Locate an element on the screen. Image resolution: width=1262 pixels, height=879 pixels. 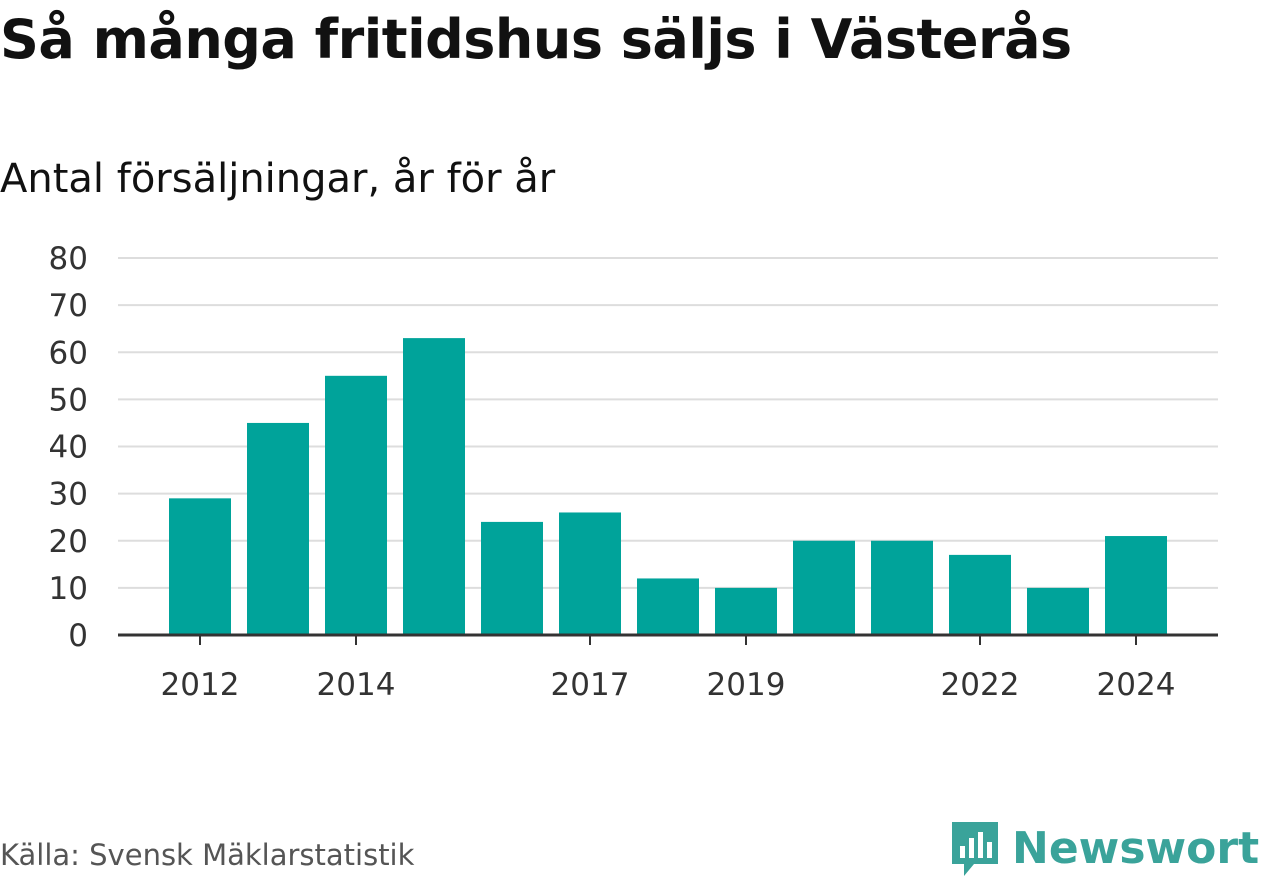
bar-2014 is located at coordinates (356, 505).